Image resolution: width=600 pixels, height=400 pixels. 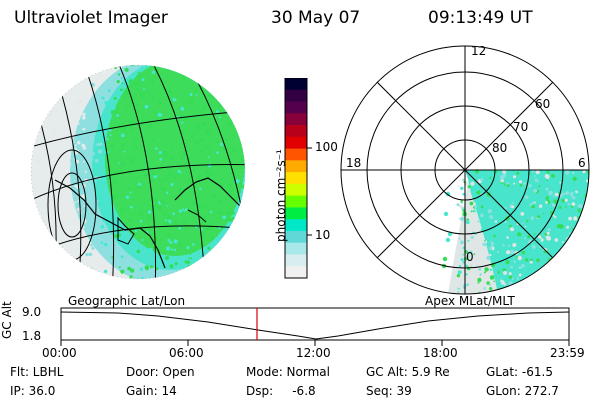 I want to click on mlt-label-0: 0, so click(x=470, y=257).